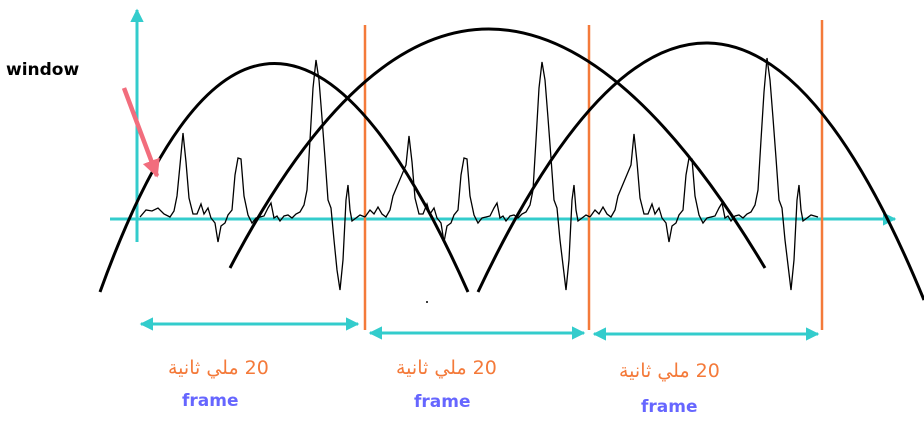  What do you see at coordinates (210, 401) in the screenshot?
I see `frame-name-label-1: frame` at bounding box center [210, 401].